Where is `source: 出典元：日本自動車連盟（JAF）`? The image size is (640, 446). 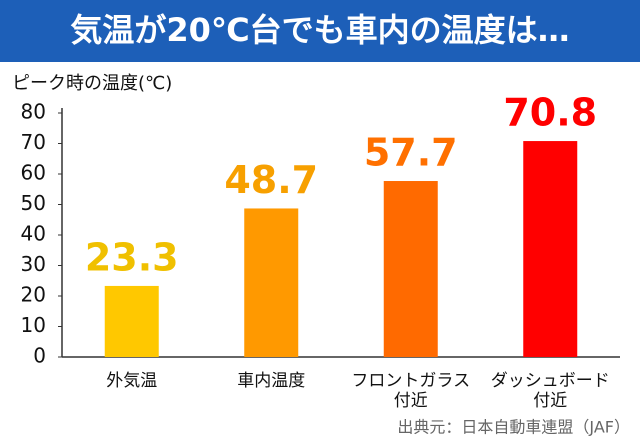
source: 出典元：日本自動車連盟（JAF） is located at coordinates (513, 427).